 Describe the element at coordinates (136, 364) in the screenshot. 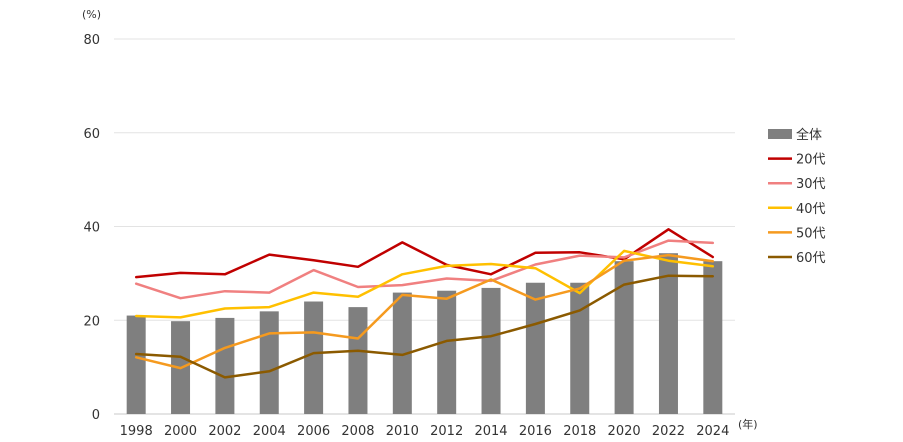

I see `bar-1998` at that location.